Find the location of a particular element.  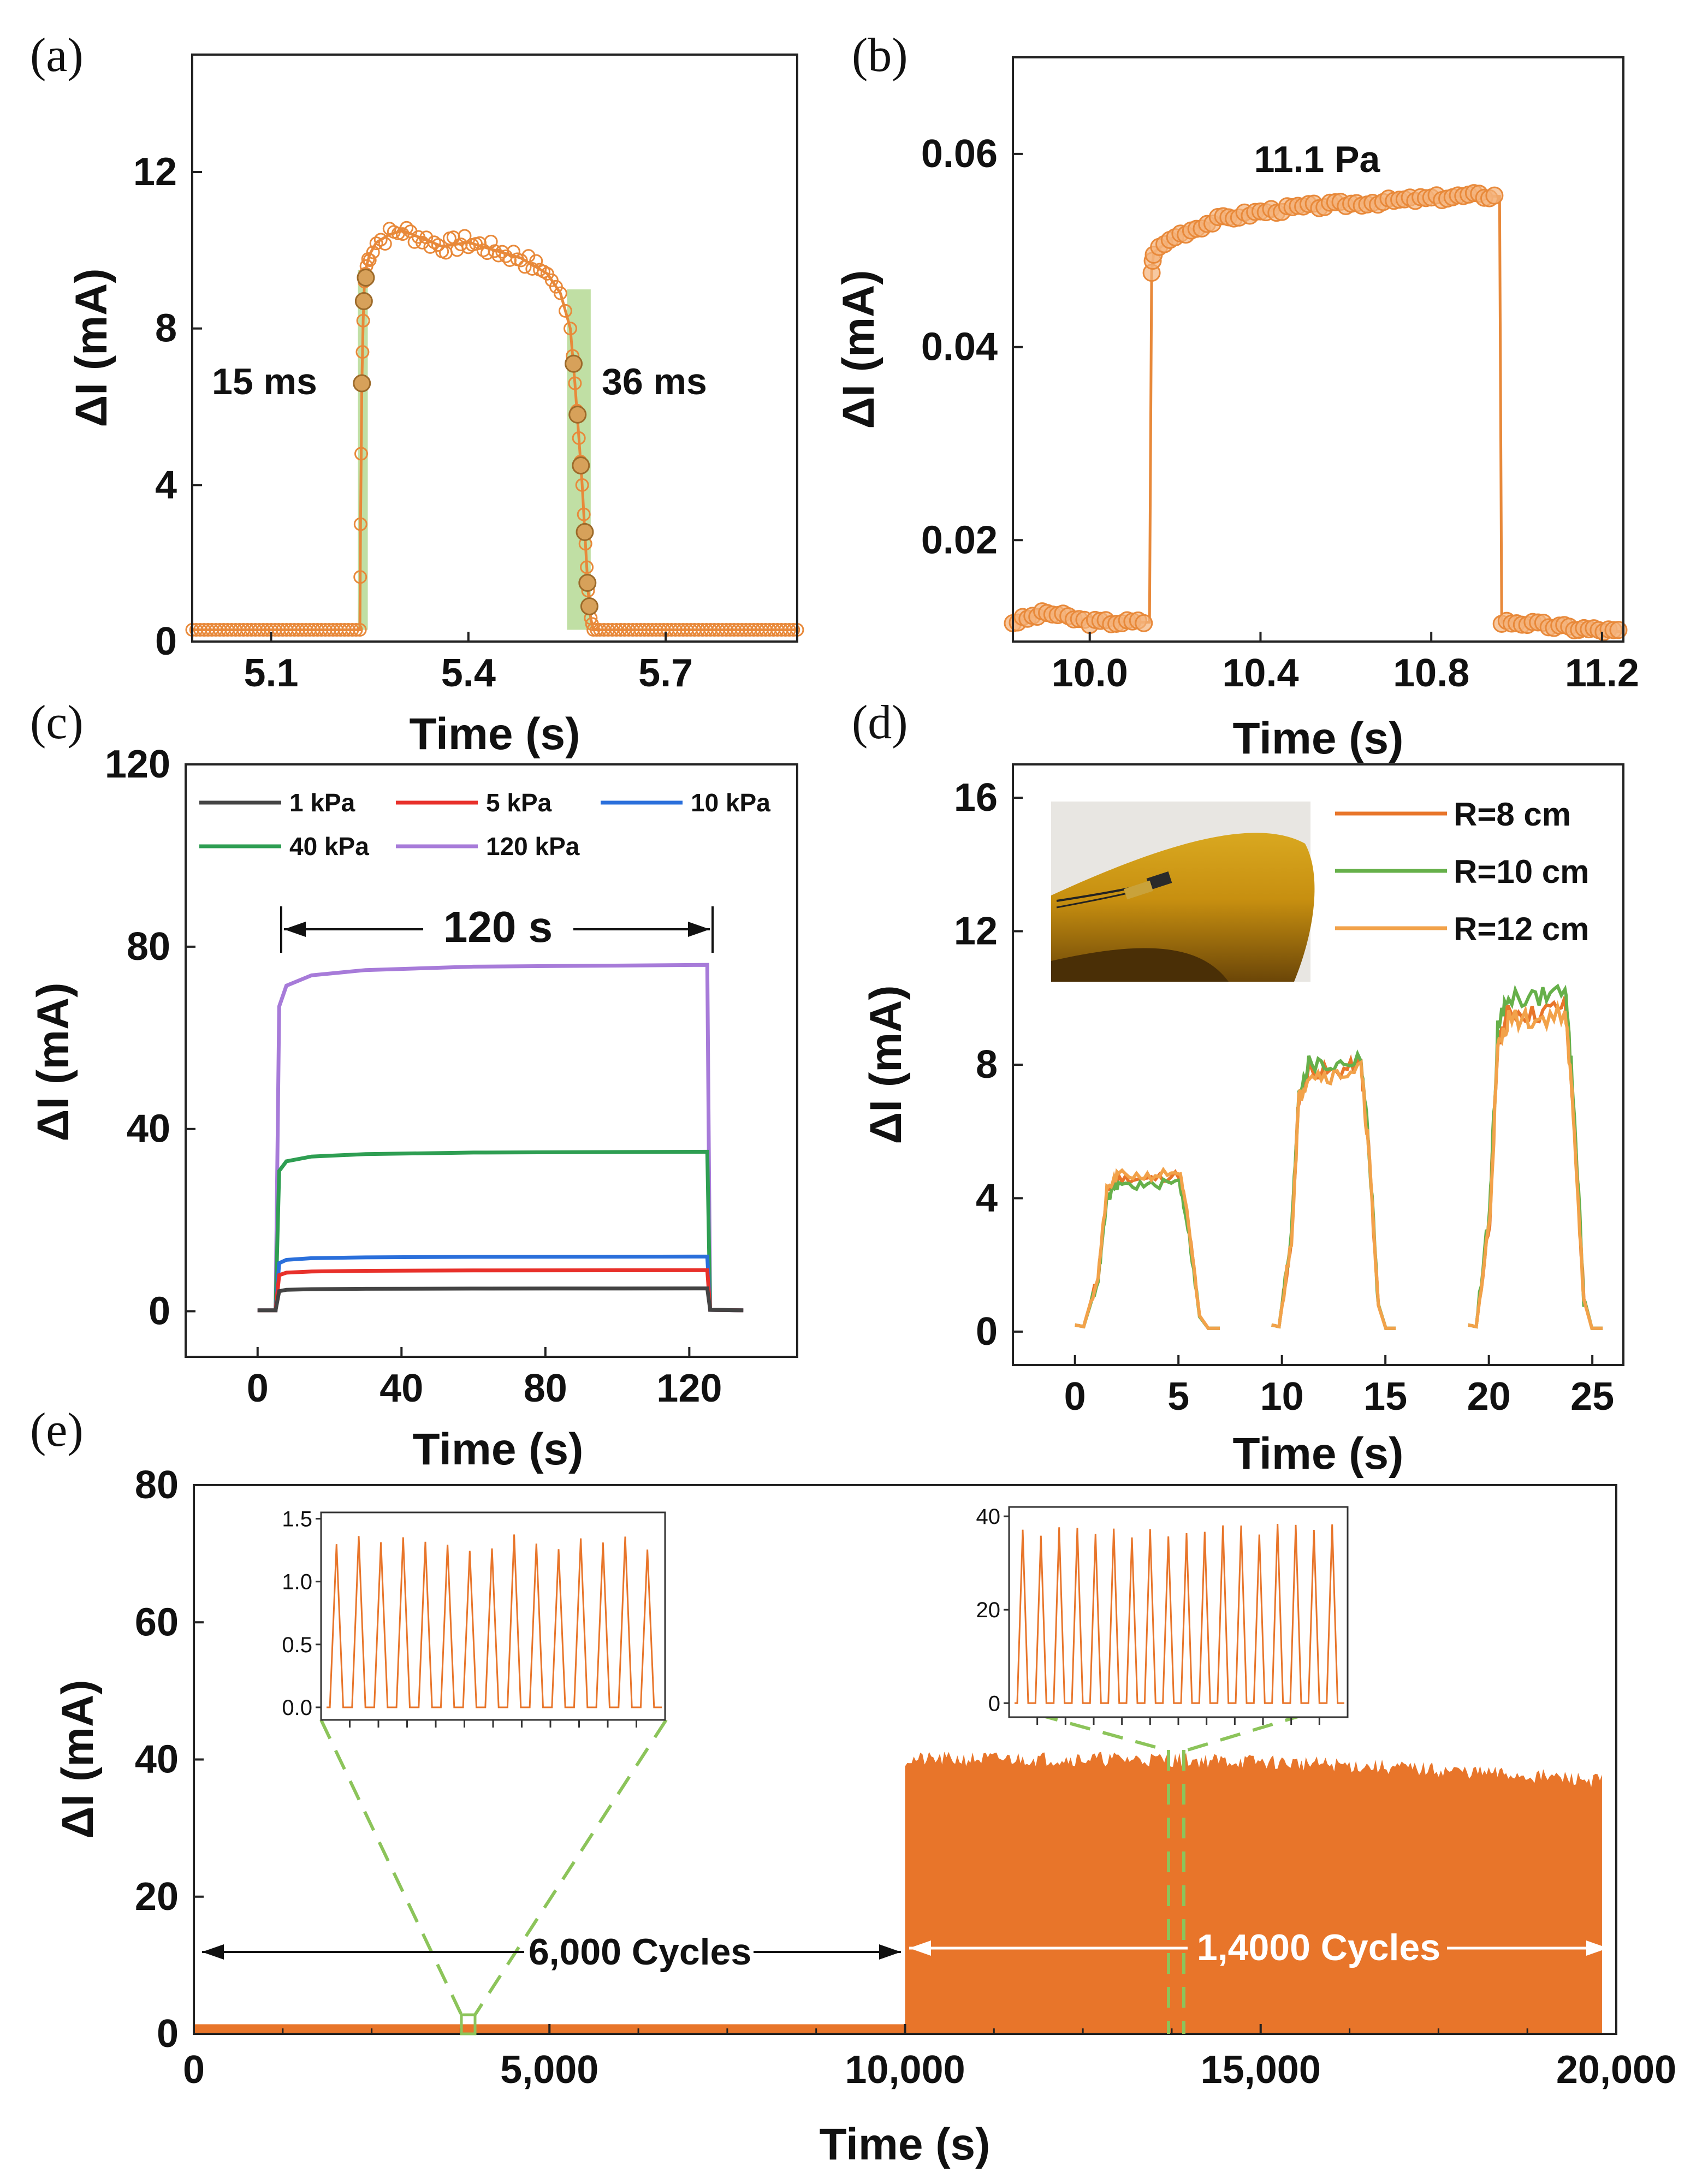

cycles-label-1: 6,000 Cycles is located at coordinates (640, 1952).